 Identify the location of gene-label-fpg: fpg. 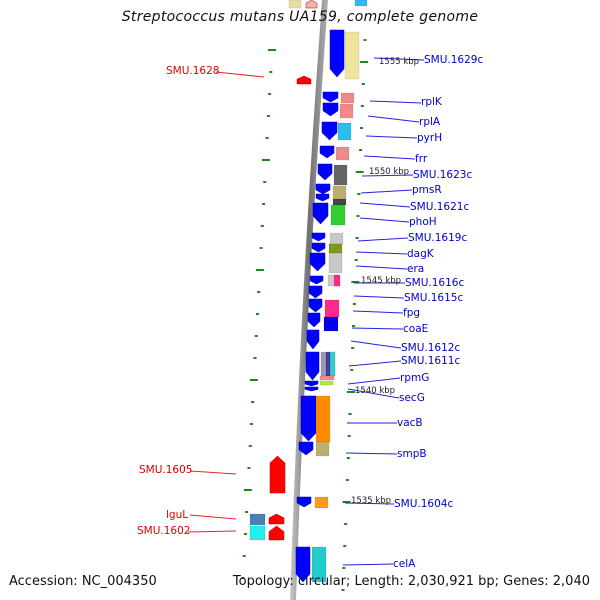
(412, 313).